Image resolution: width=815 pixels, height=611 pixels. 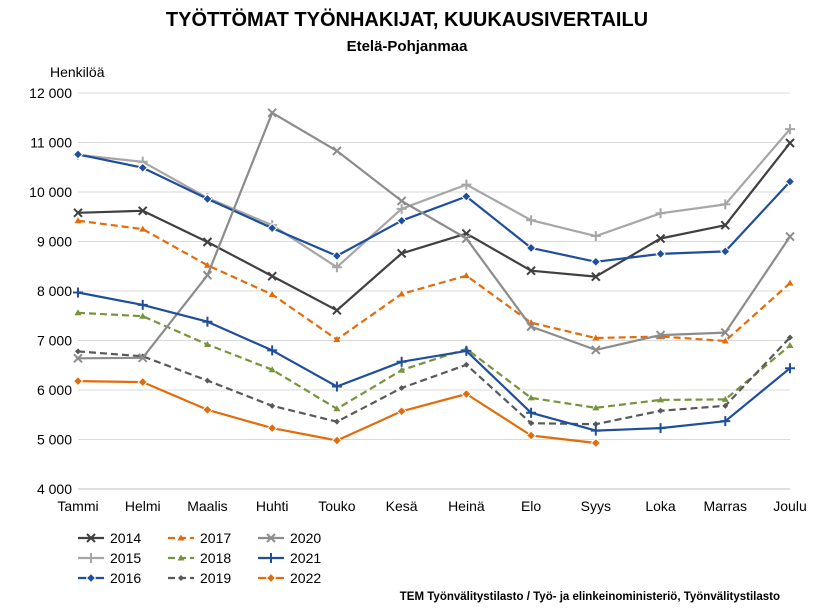 I want to click on y-tick-label: 10 000, so click(x=50, y=192).